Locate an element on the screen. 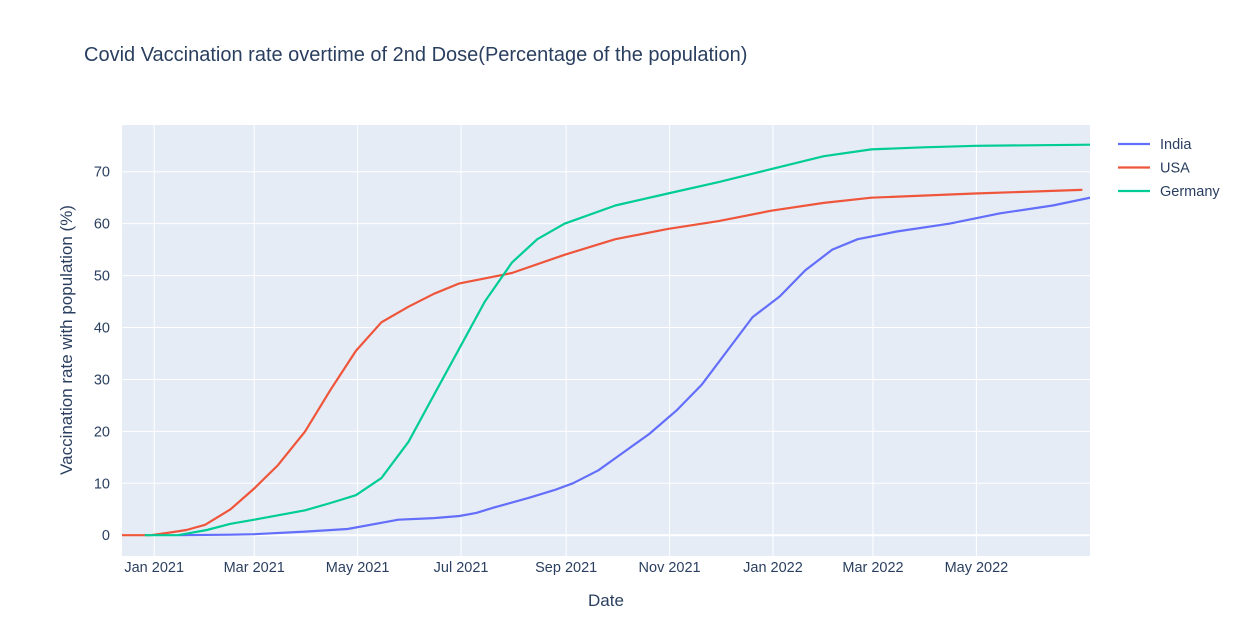  legend-item-germany: Germany is located at coordinates (1169, 192).